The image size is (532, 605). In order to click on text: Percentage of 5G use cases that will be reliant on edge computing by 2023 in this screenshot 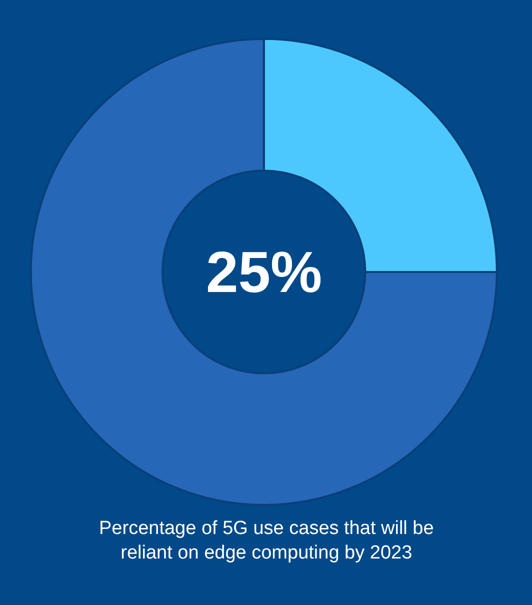, I will do `click(266, 541)`.